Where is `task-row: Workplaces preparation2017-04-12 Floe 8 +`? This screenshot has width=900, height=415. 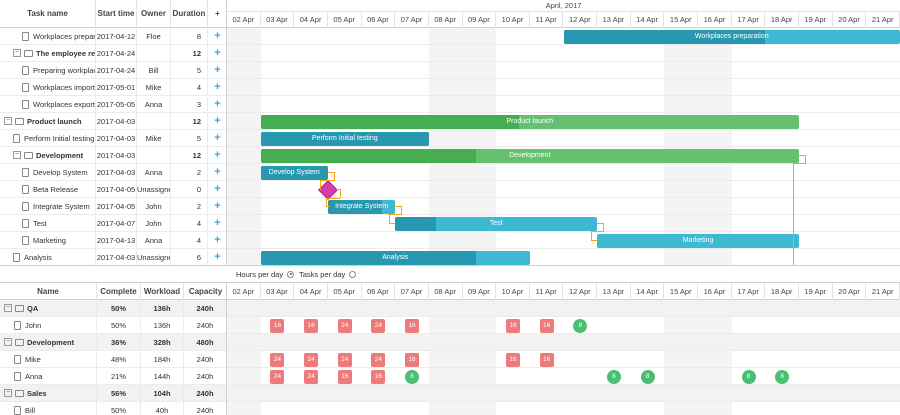
task-row: Workplaces preparation2017-04-12 Floe 8 + is located at coordinates (113, 36).